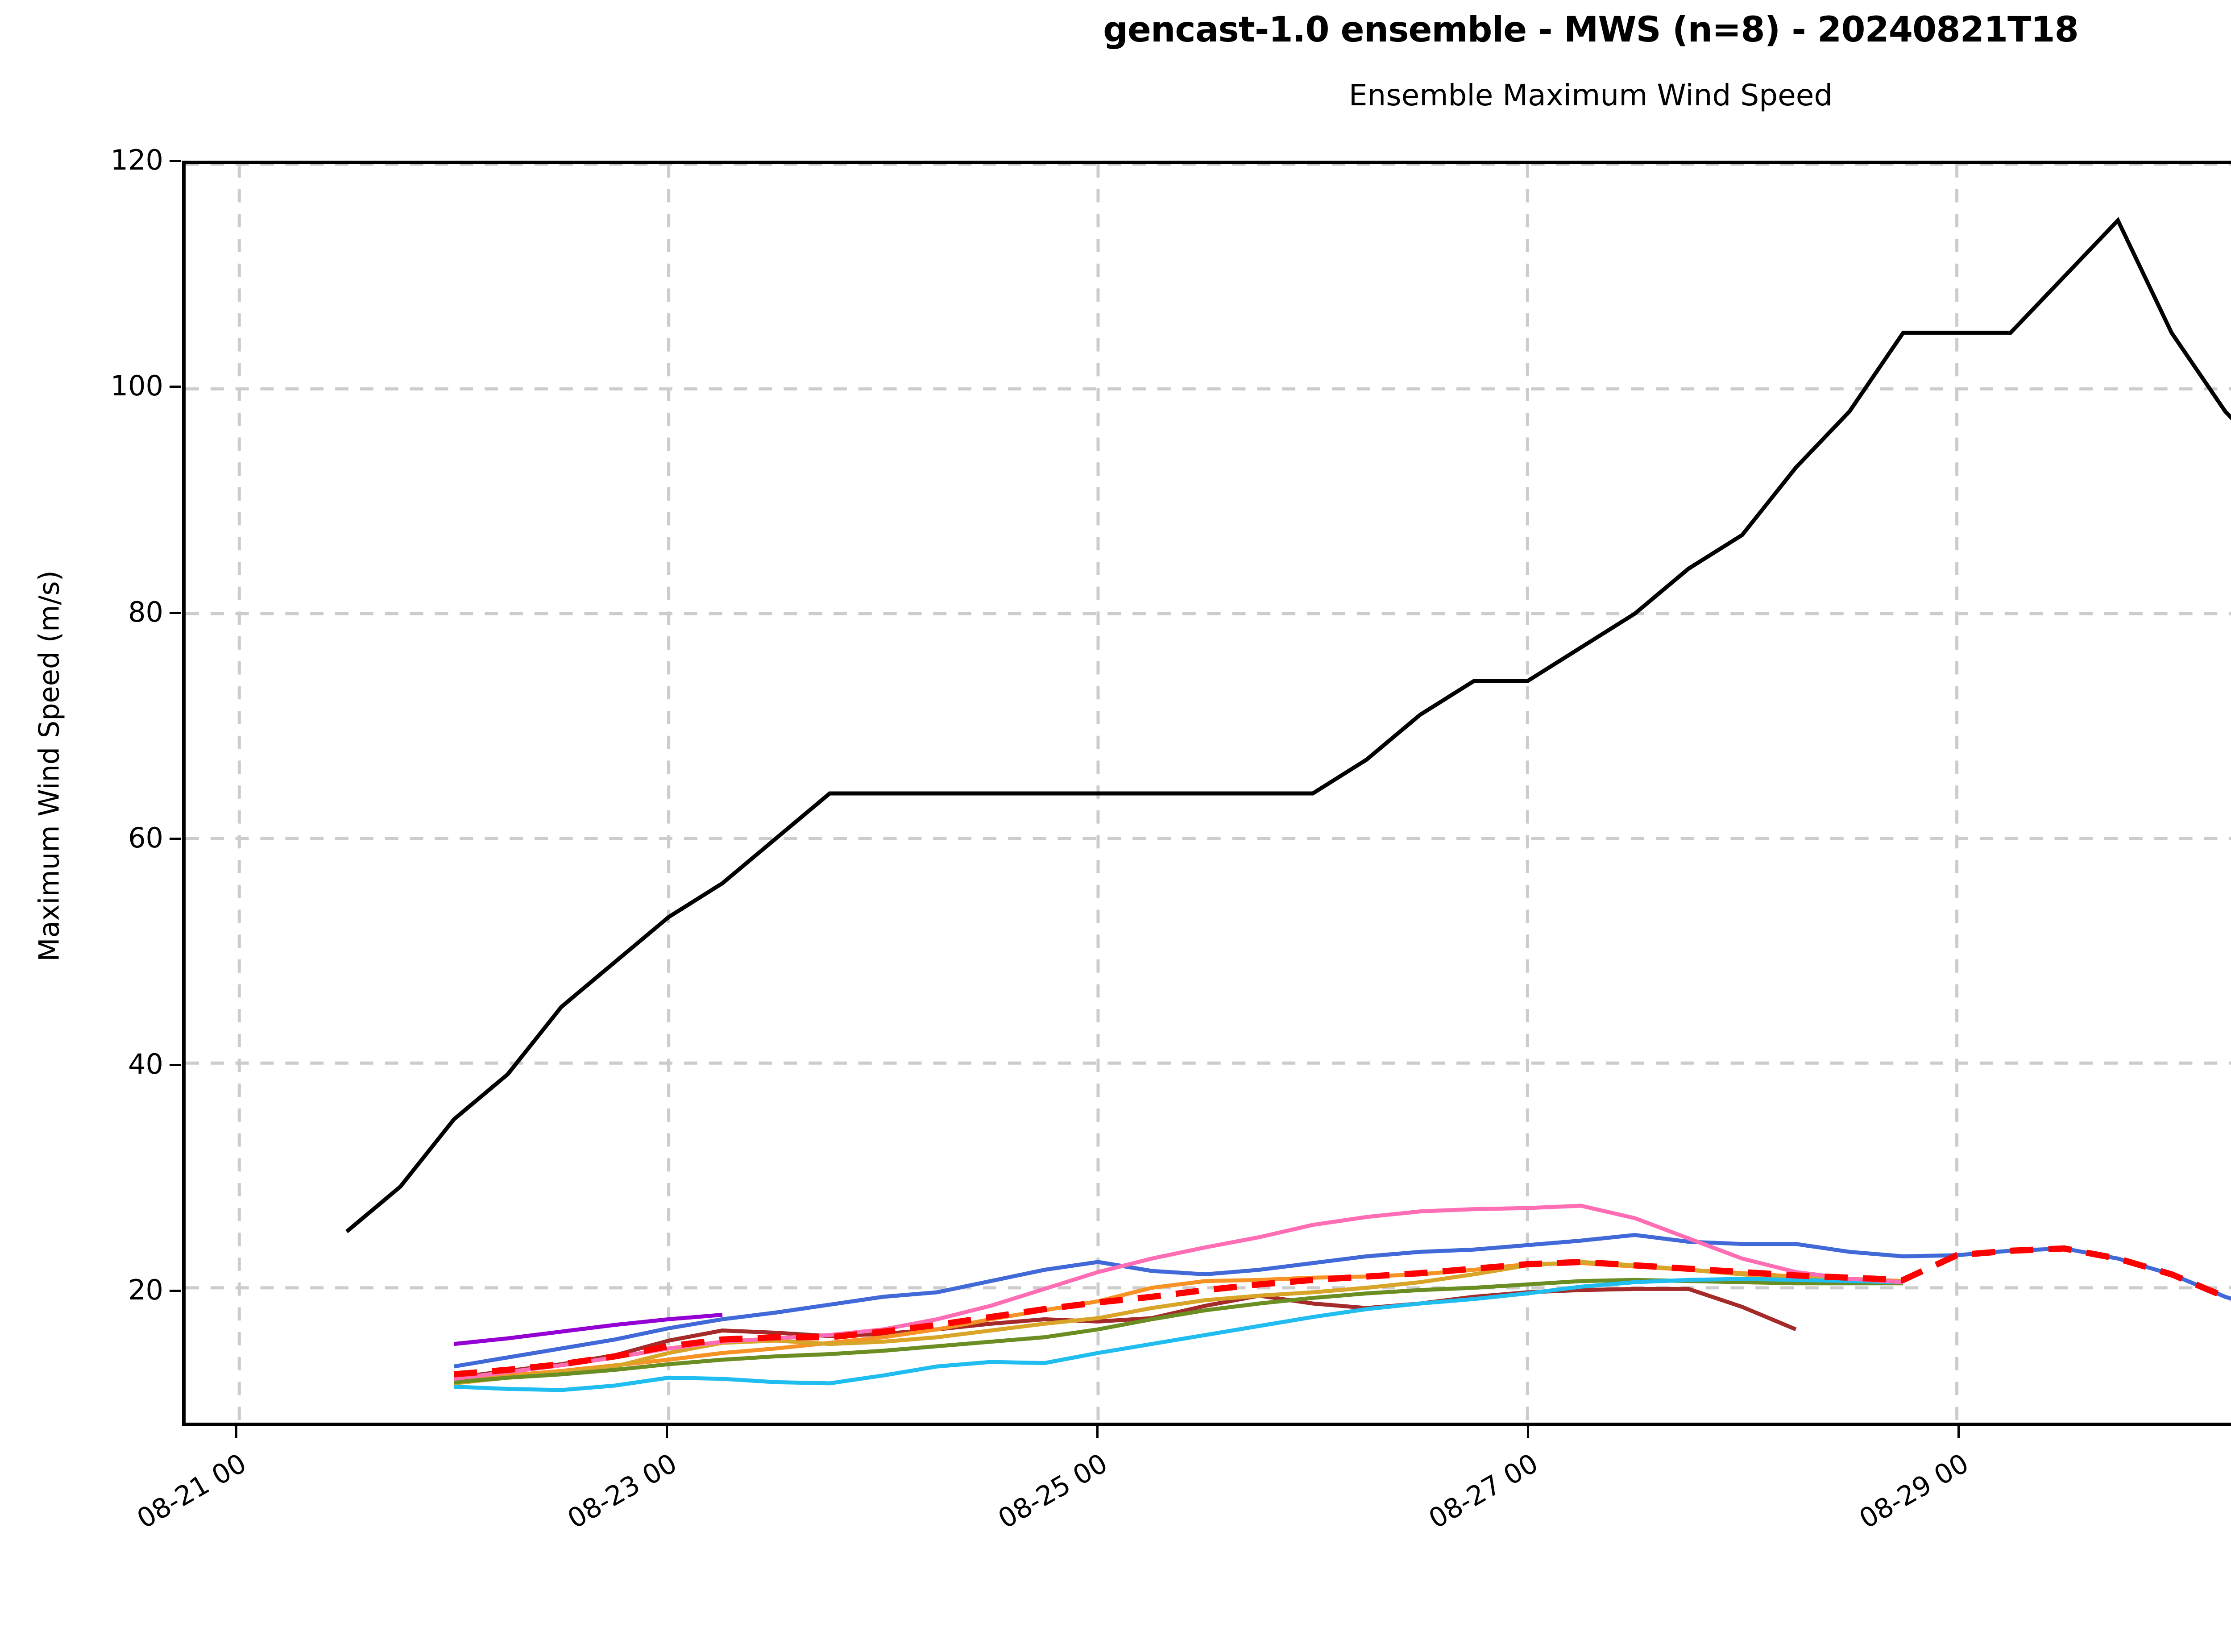 The width and height of the screenshot is (2231, 1652). I want to click on y-axis-tick-label: 40, so click(145, 1064).